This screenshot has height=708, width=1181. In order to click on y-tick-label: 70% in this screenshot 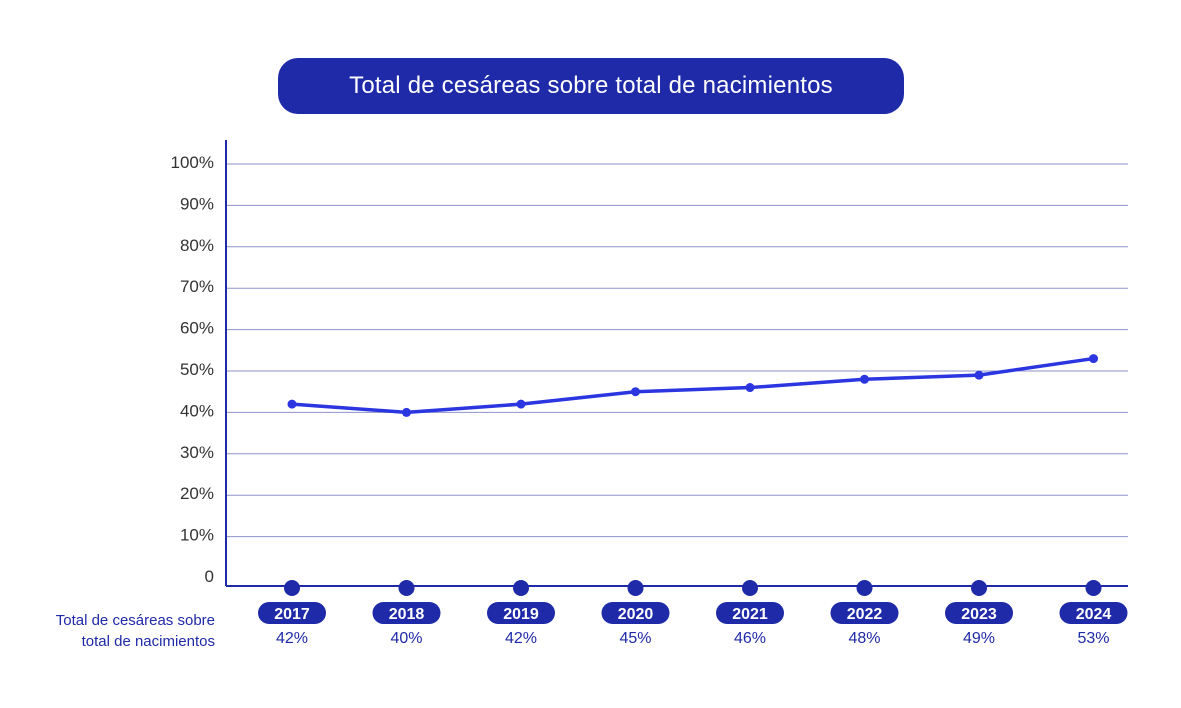, I will do `click(197, 286)`.